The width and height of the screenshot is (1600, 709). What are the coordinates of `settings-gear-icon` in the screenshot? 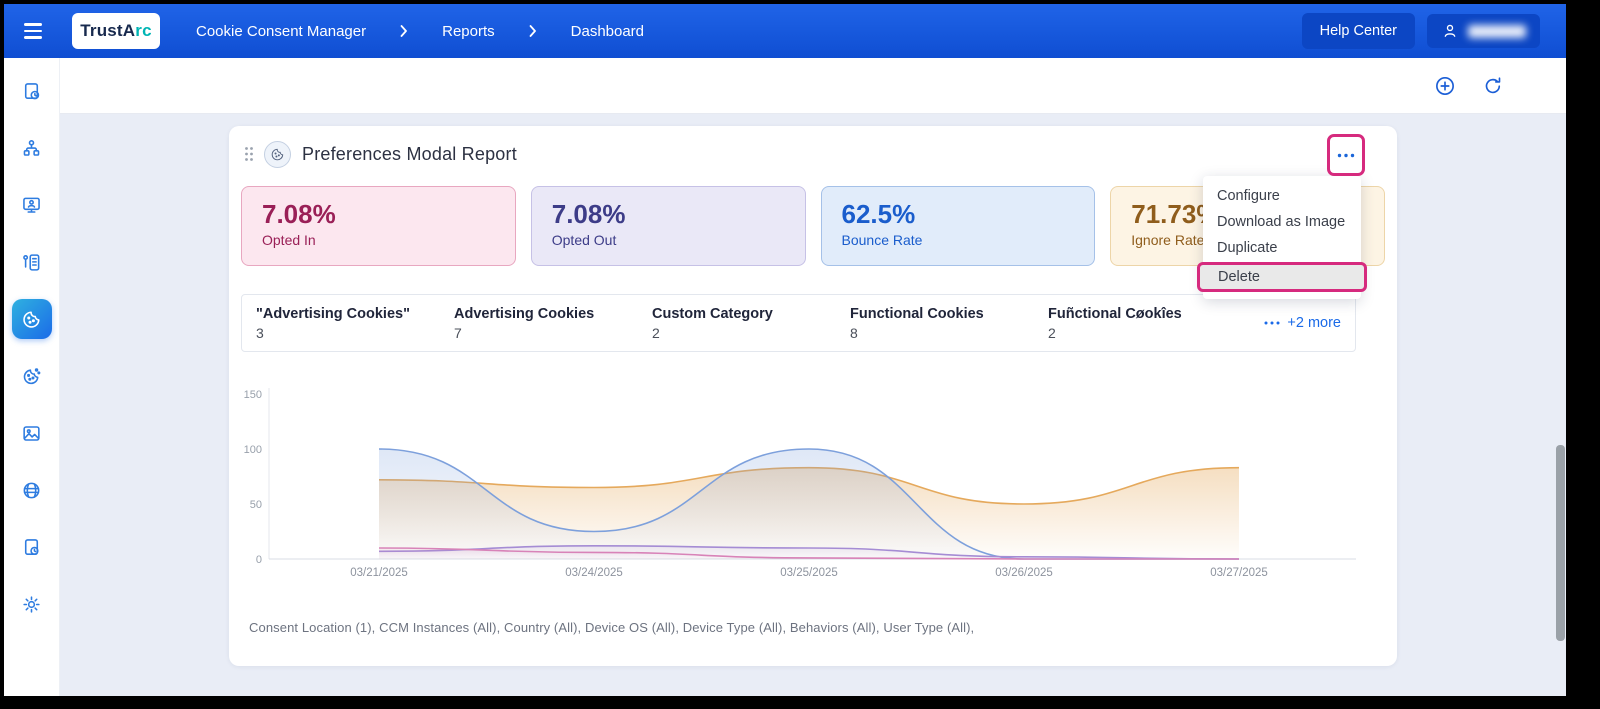 It's located at (31, 604).